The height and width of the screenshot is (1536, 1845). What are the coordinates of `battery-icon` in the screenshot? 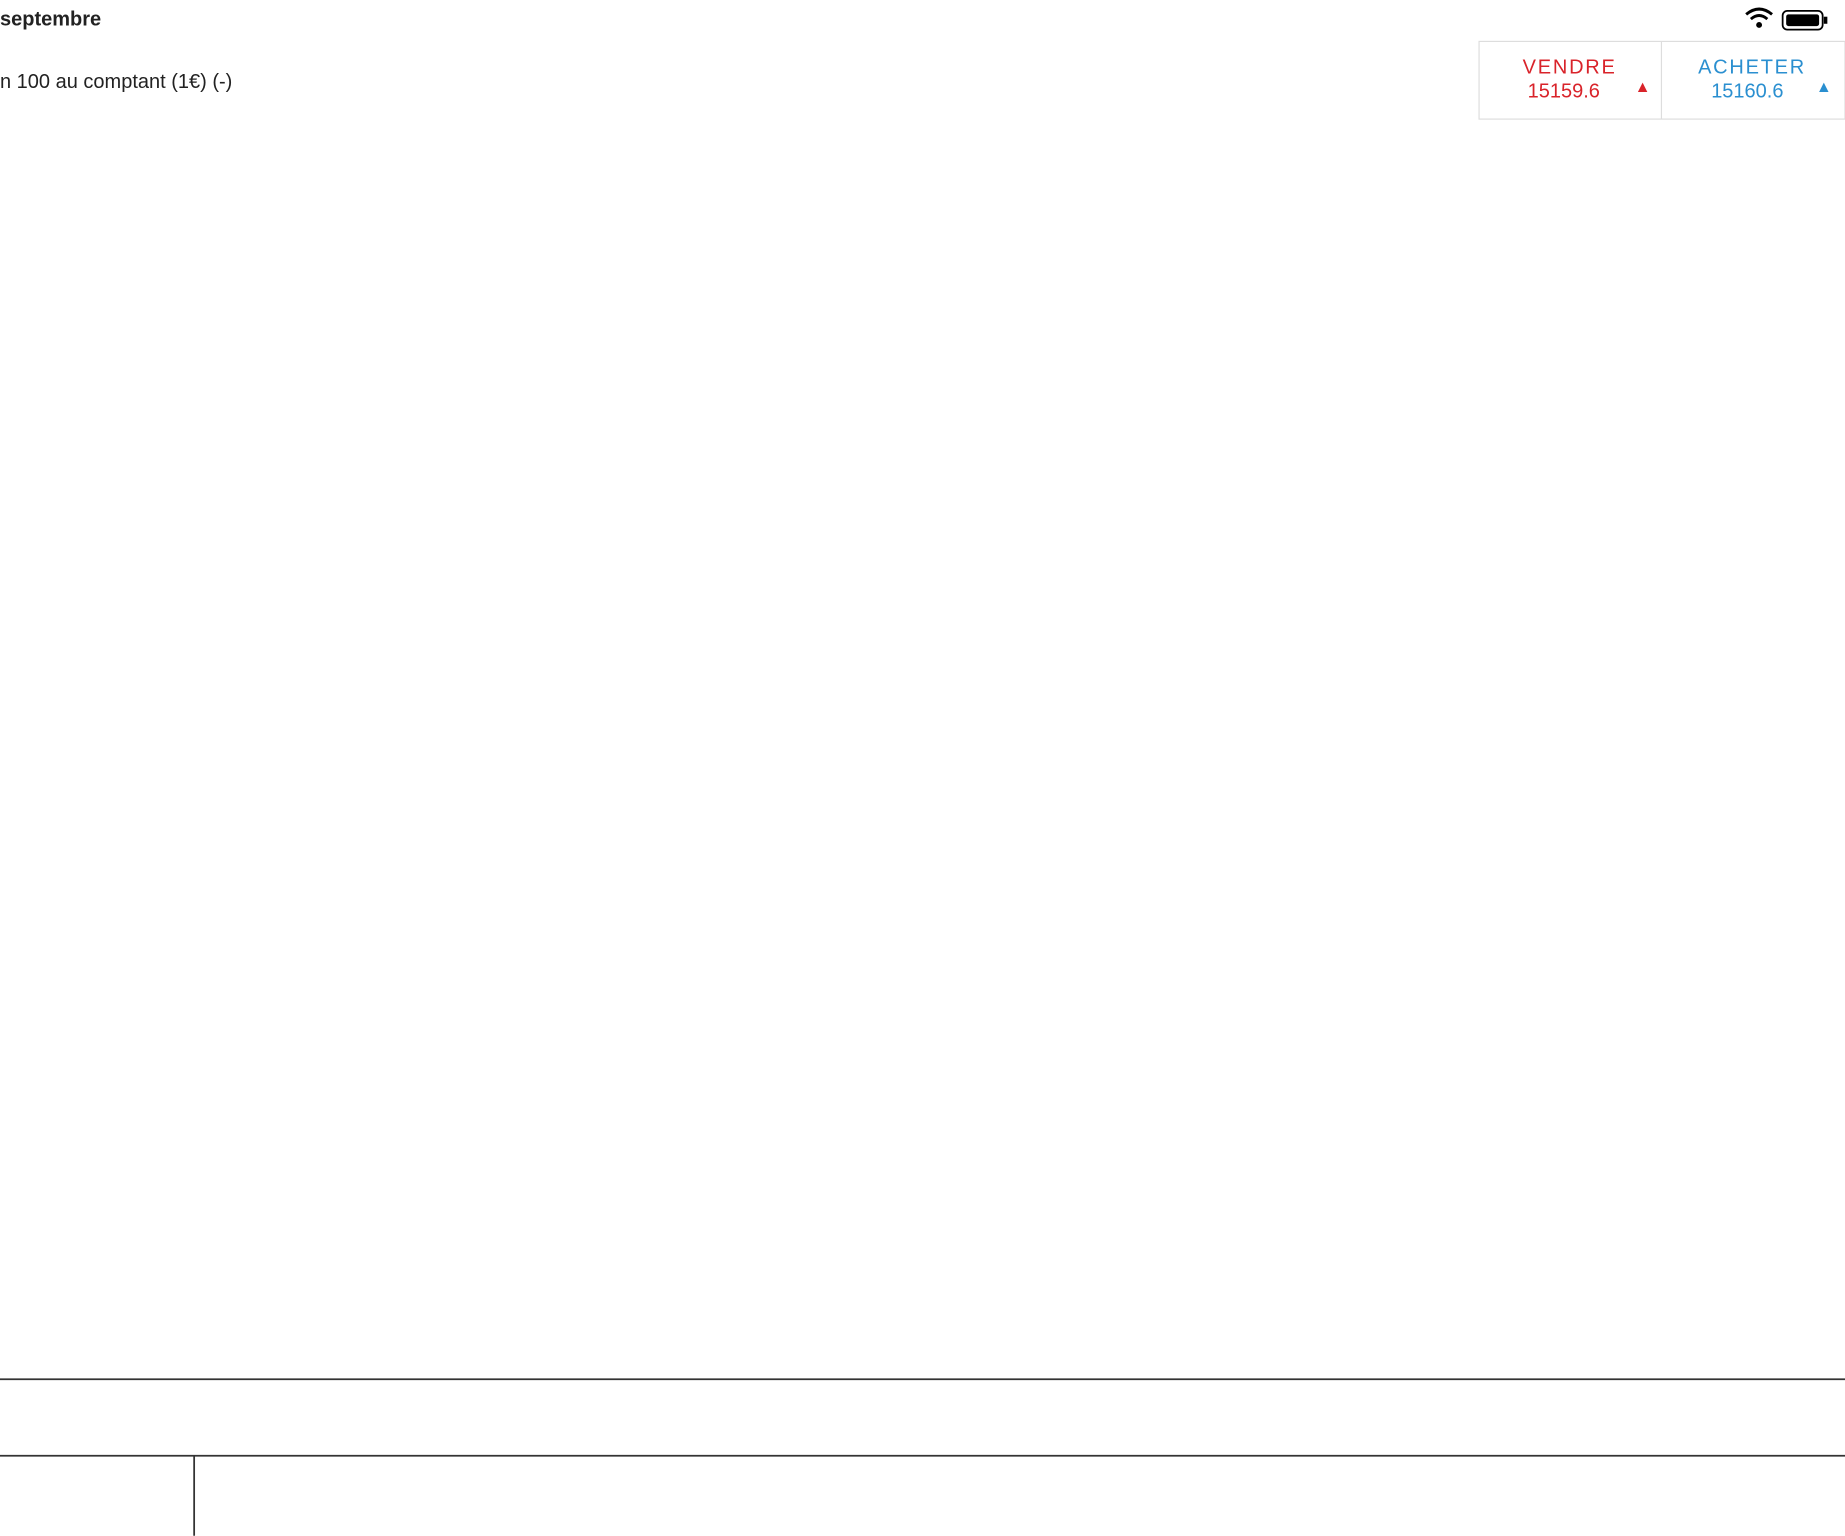 It's located at (1804, 20).